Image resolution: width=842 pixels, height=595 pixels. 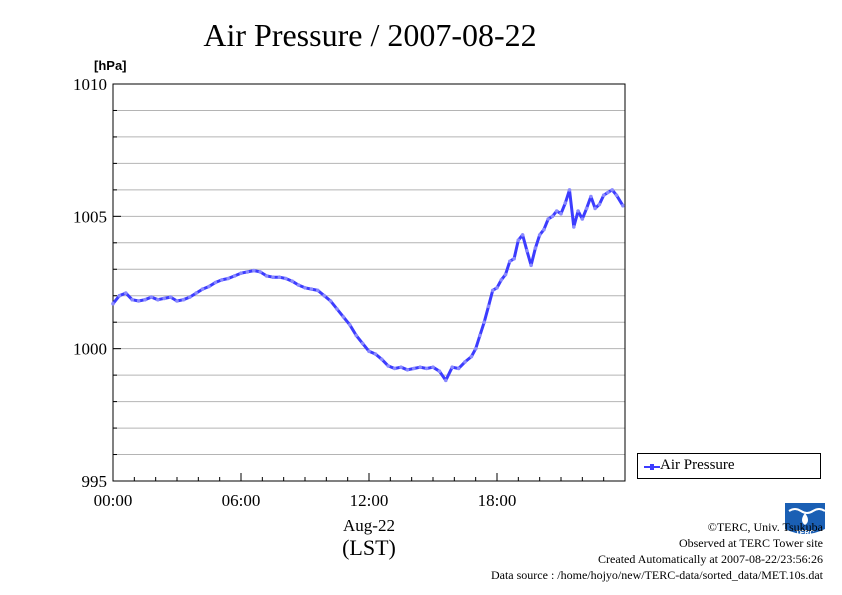 I want to click on y-tick-label: 1000, so click(x=90, y=349).